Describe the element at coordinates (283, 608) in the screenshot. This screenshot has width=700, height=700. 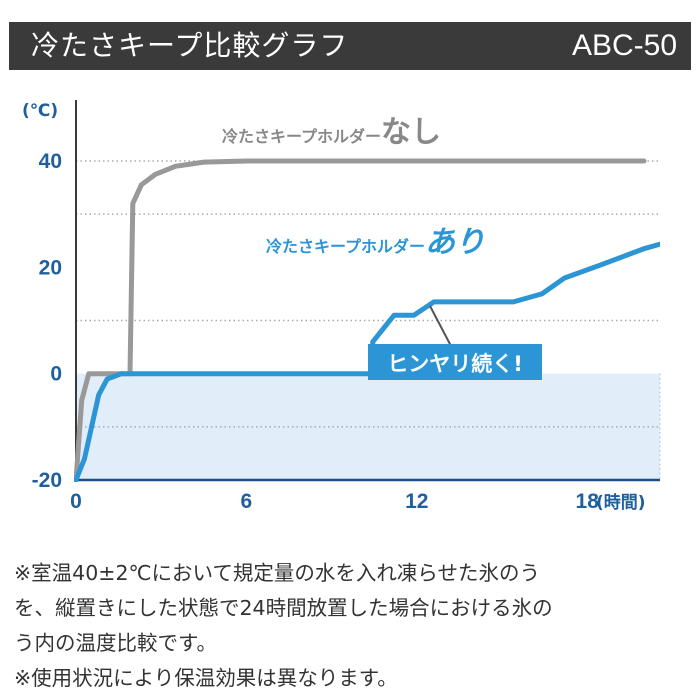
I see `footnote-line-2: を、縦置きにした状態で24時間放置した場合における氷の` at that location.